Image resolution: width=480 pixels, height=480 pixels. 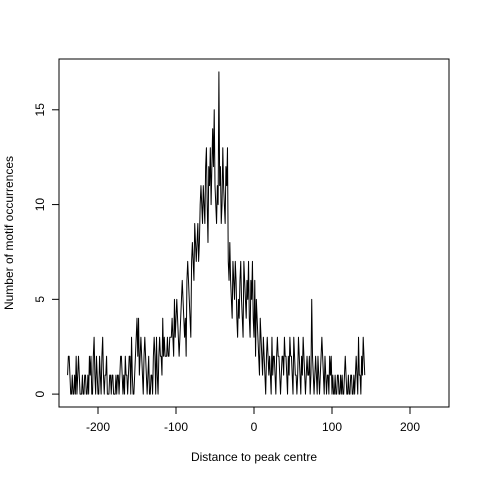 I want to click on y-tick-label: 5, so click(x=40, y=299).